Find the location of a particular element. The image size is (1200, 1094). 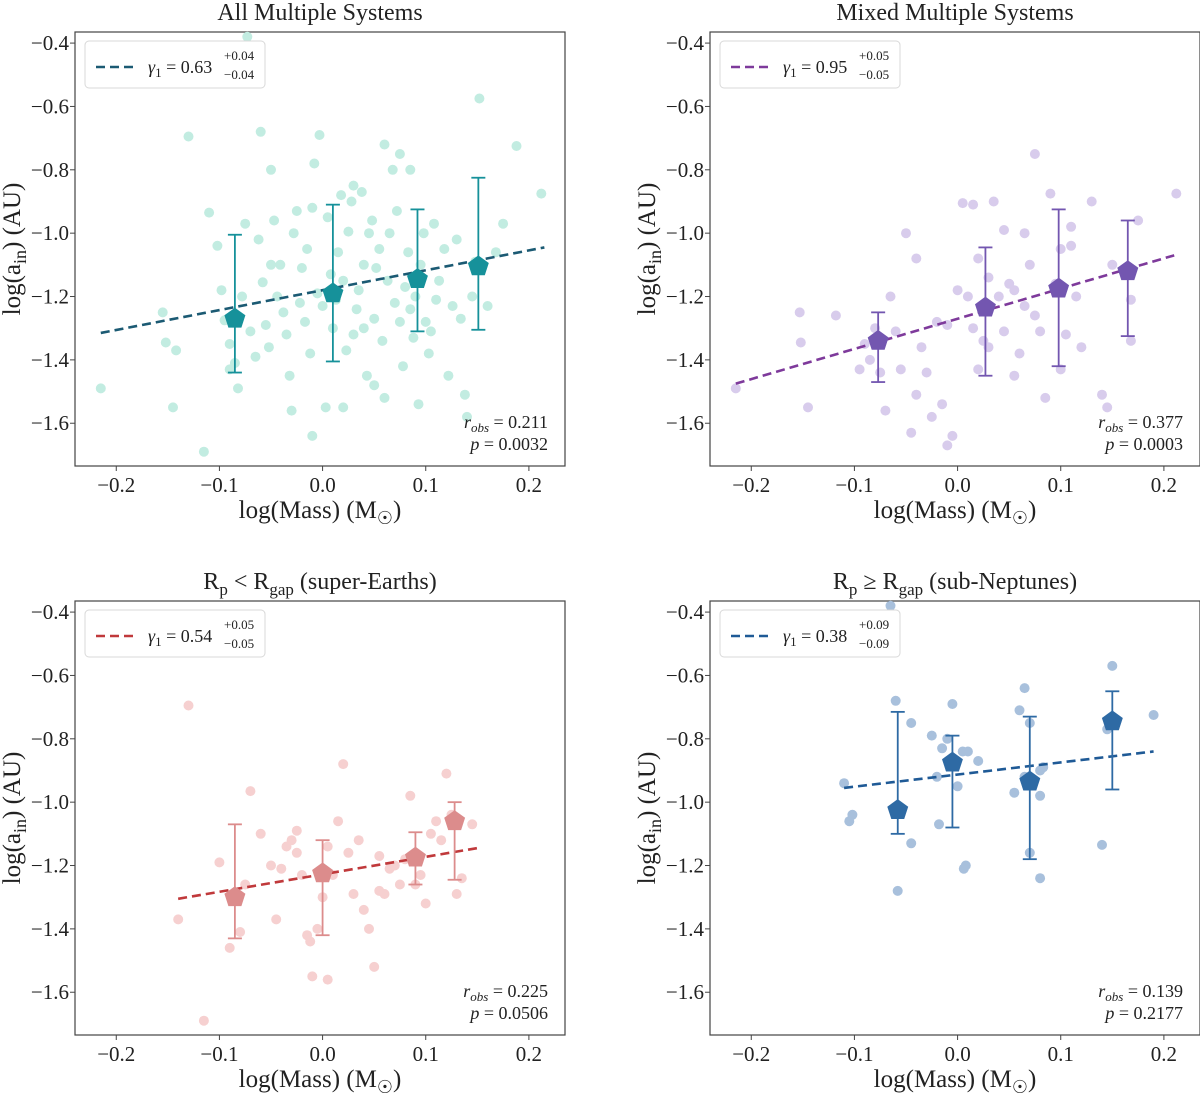

y-tick-label: −1.4 is located at coordinates (685, 360).